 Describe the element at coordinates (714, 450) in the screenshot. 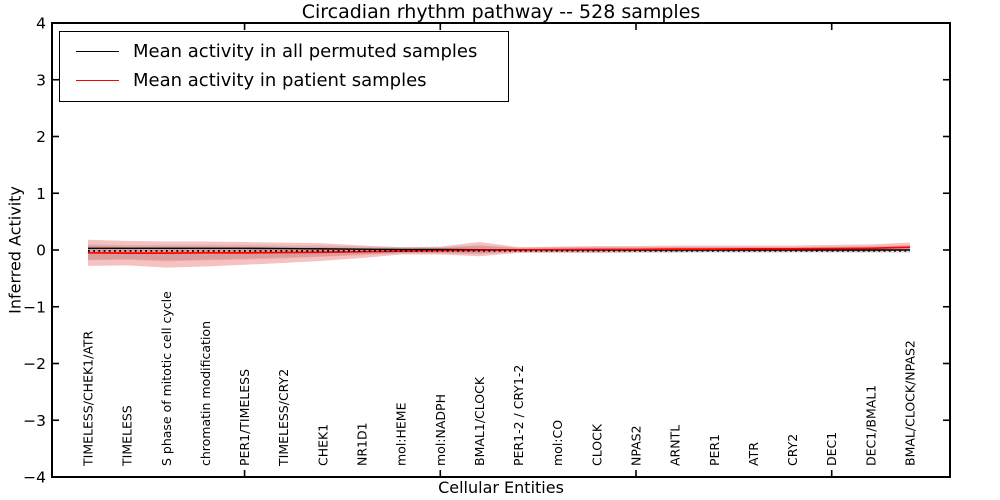

I see `x-category-label: PER1` at that location.